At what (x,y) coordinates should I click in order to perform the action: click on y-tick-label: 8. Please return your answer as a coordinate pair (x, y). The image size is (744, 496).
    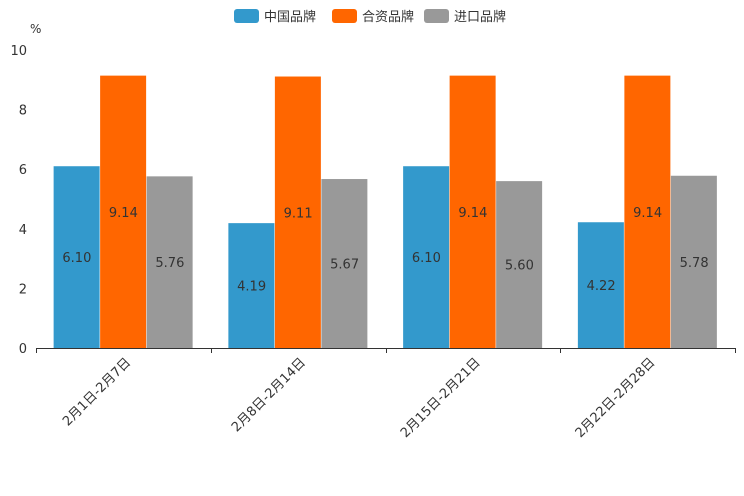
    Looking at the image, I should click on (23, 111).